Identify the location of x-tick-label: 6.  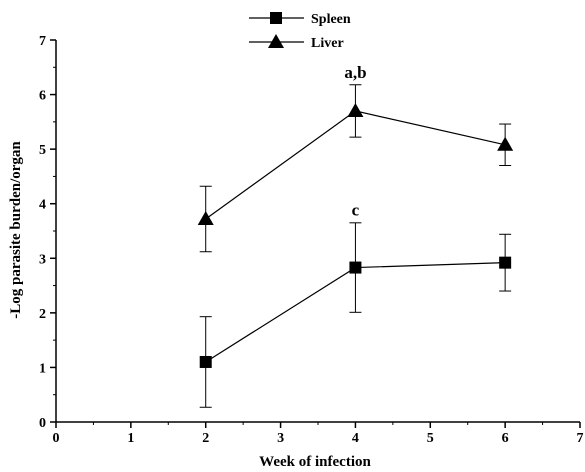
(505, 438).